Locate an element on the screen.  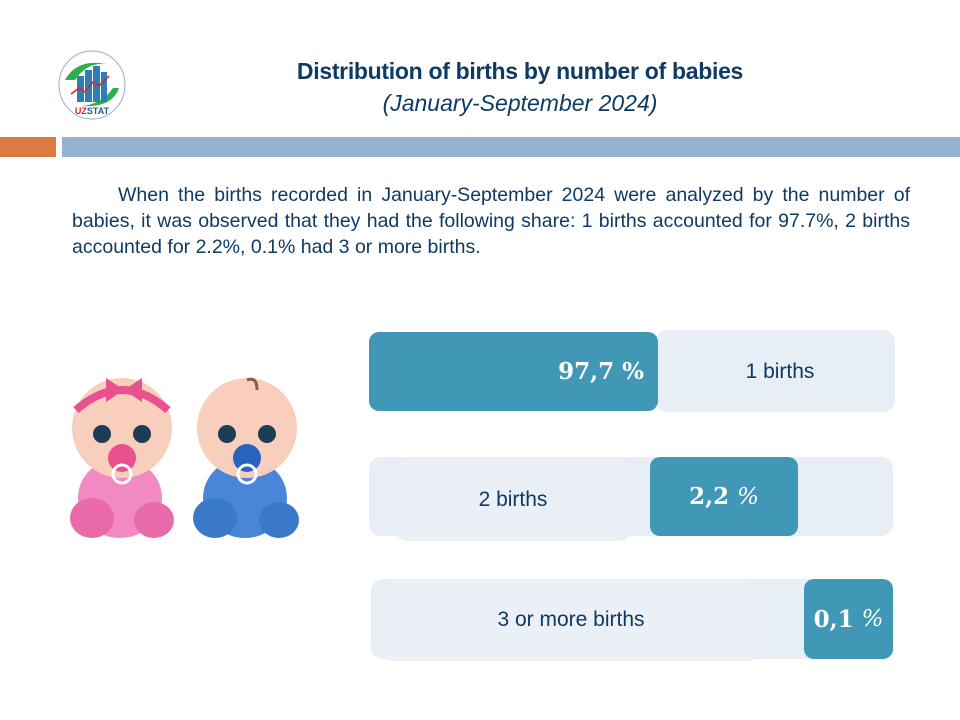
row-label: 2 births is located at coordinates (513, 499).